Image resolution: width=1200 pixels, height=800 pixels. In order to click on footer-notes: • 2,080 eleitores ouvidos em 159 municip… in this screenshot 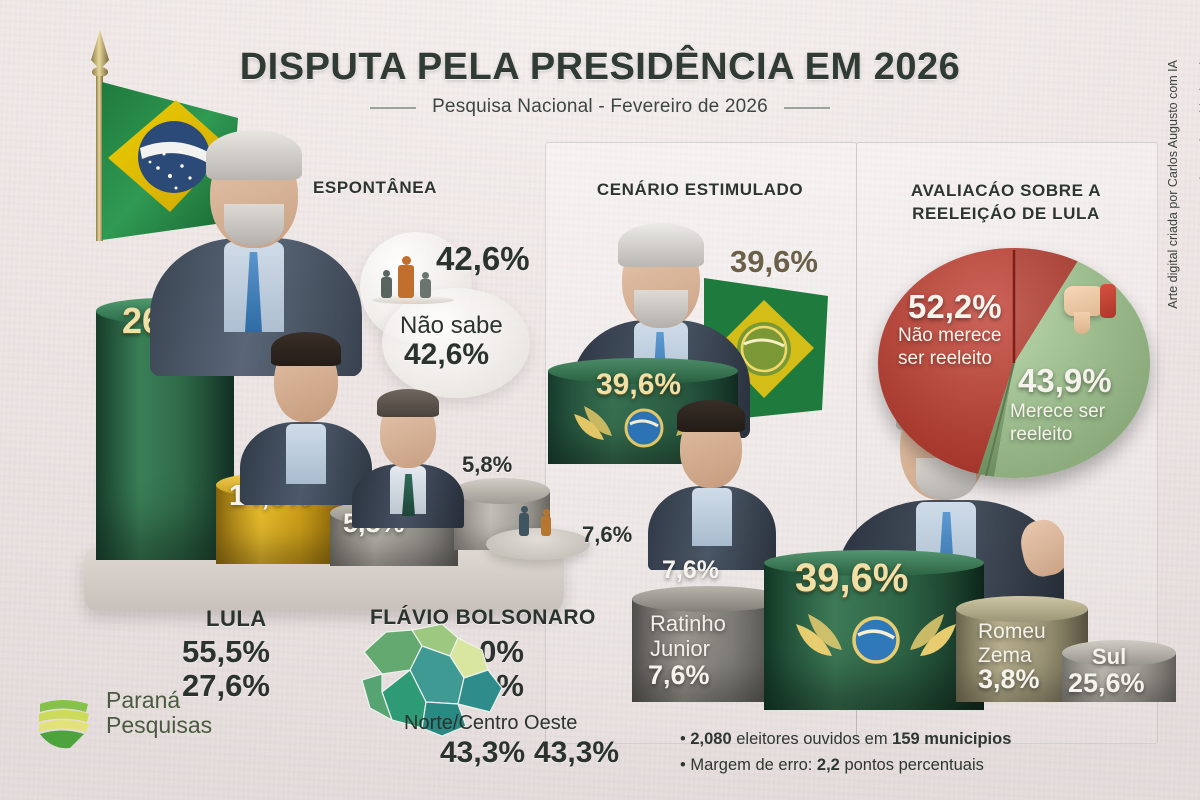, I will do `click(915, 752)`.